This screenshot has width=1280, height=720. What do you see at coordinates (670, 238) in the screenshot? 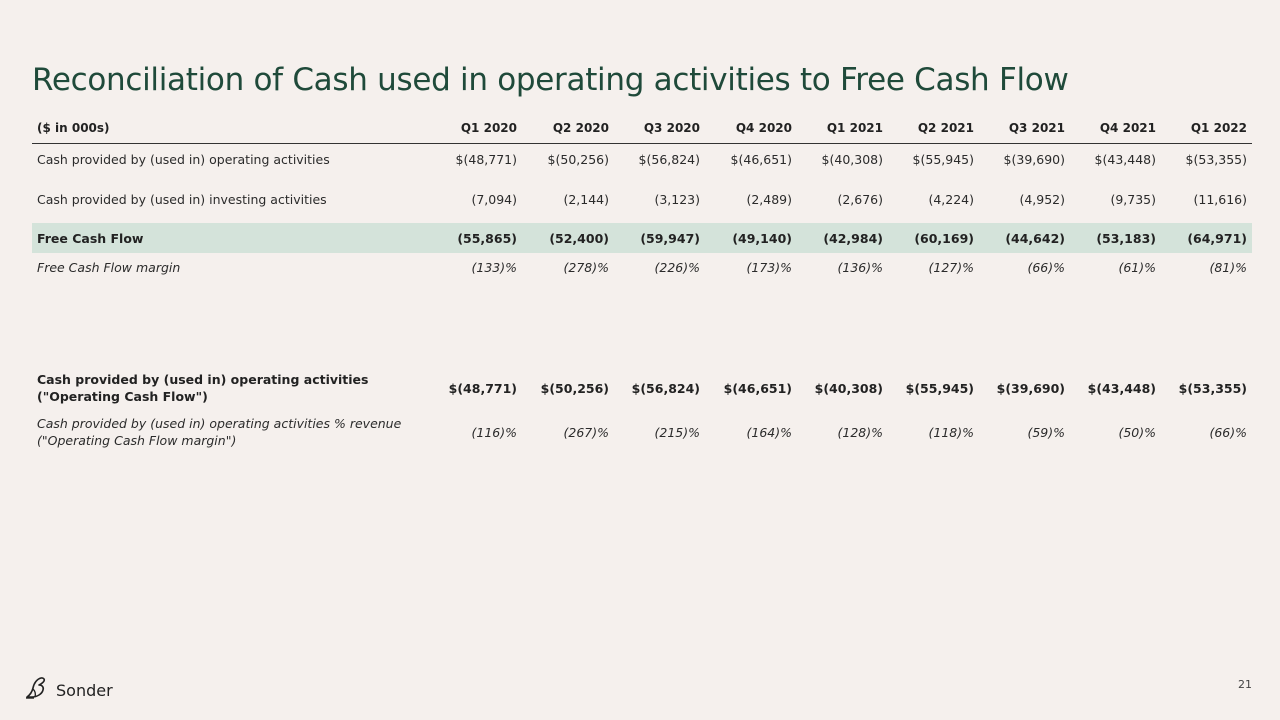
I see `table-cell: (59,947)` at bounding box center [670, 238].